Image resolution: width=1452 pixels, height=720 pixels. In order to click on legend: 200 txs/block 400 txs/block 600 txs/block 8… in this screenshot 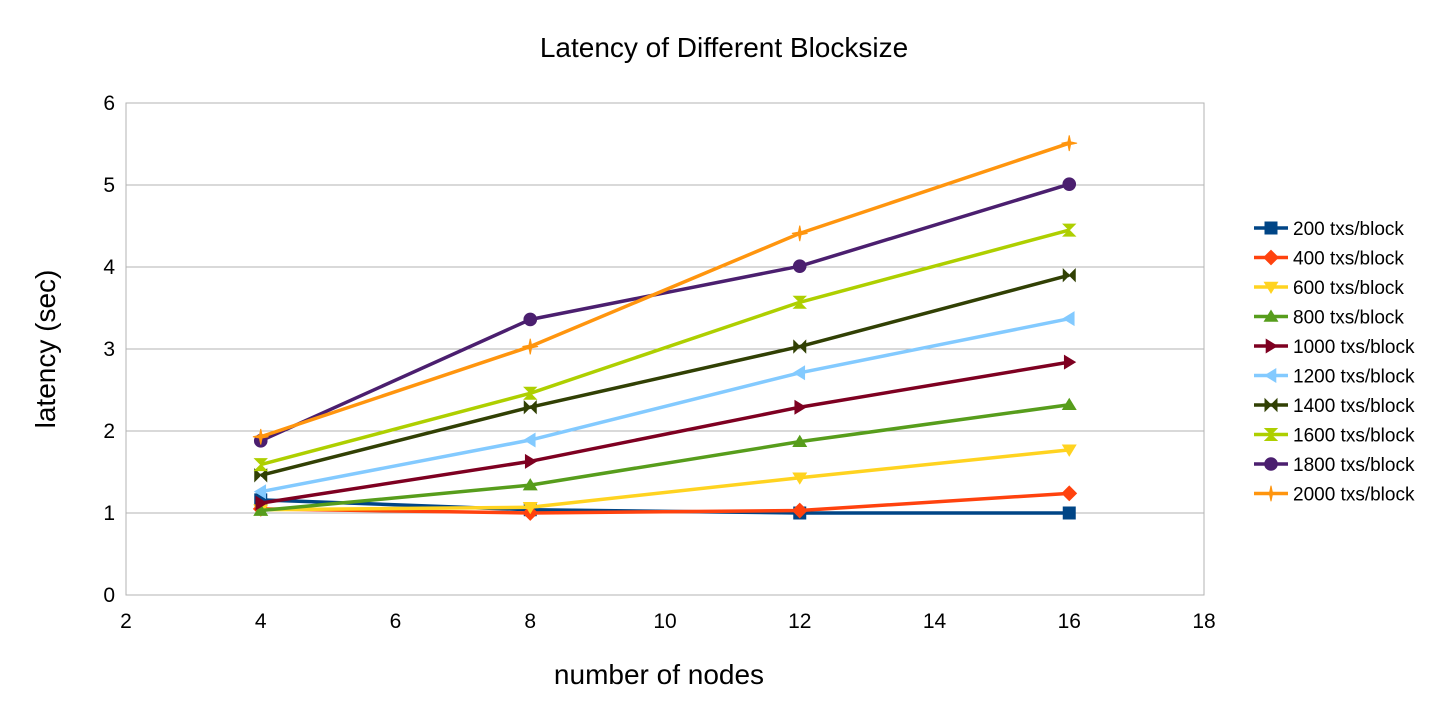, I will do `click(1334, 362)`.